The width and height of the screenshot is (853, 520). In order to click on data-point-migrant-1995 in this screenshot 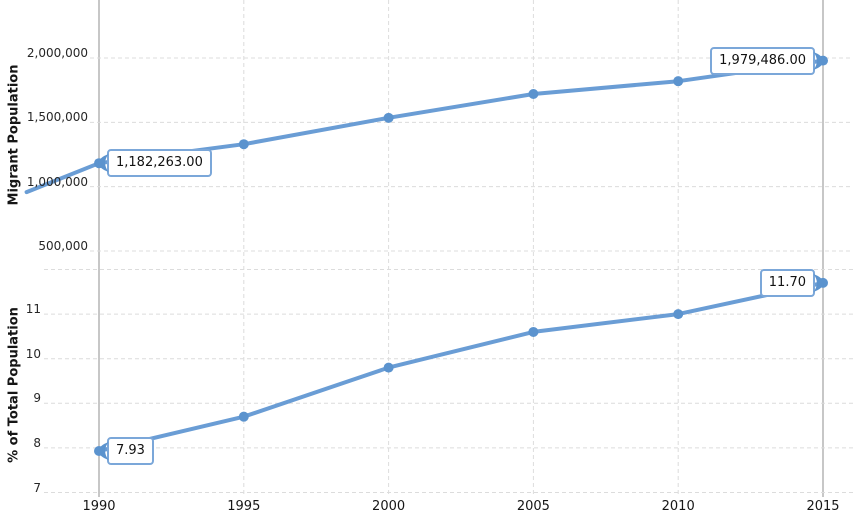, I will do `click(243, 144)`.